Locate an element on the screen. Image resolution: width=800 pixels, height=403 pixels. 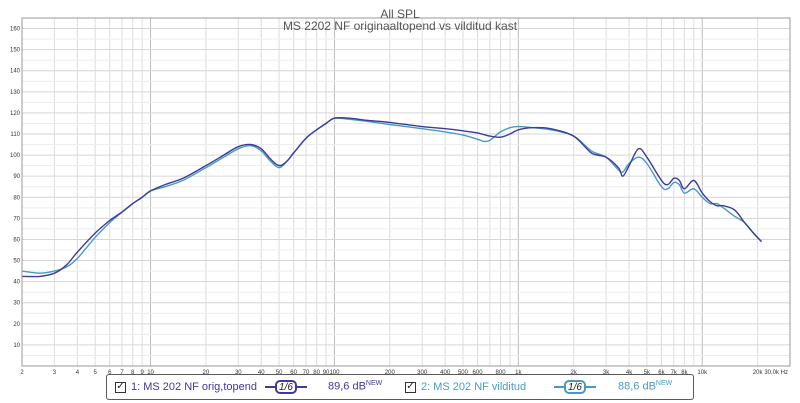
x-tick-label: 60 is located at coordinates (293, 373).